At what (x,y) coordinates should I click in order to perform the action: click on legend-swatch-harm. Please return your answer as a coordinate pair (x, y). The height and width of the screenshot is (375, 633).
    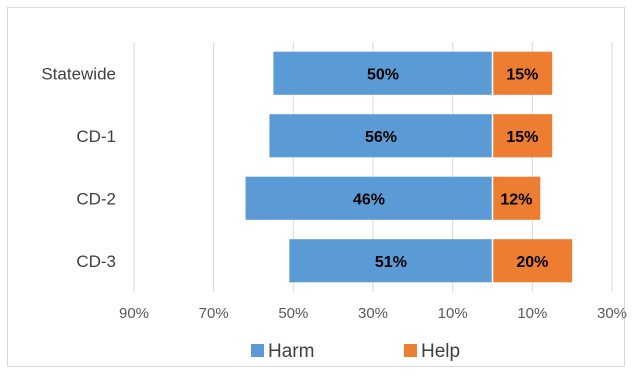
    Looking at the image, I should click on (257, 350).